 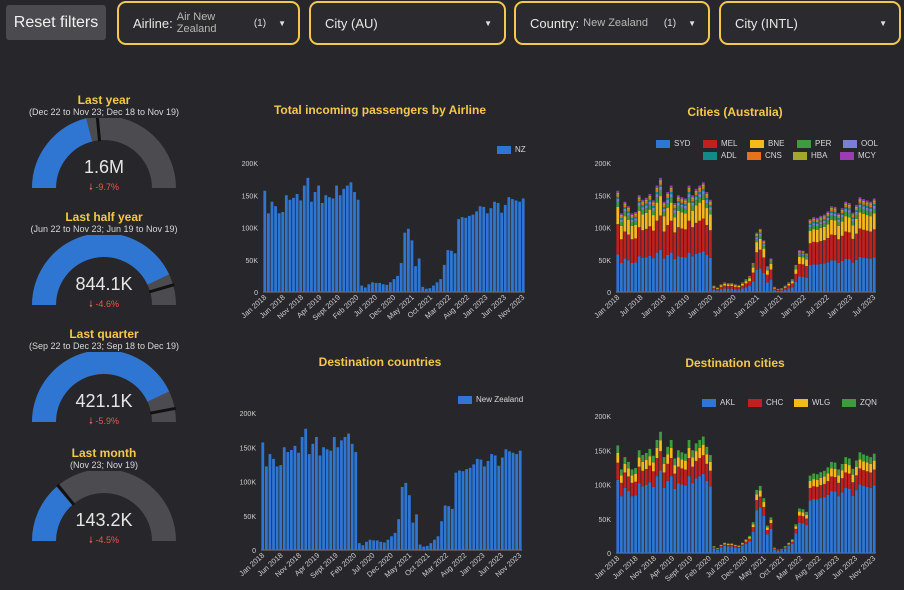 What do you see at coordinates (407, 23) in the screenshot?
I see `city-au-filter: City (AU) ▼` at bounding box center [407, 23].